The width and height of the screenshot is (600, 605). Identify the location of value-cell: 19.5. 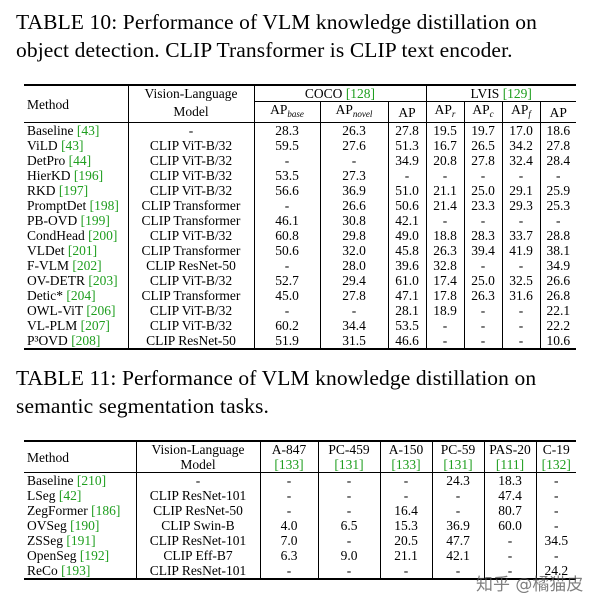
(445, 130).